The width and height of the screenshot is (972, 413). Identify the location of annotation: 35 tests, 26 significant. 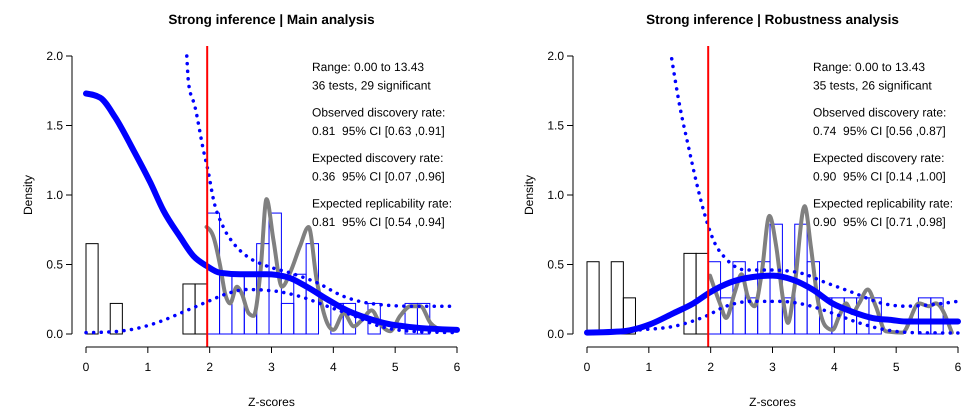
(872, 85).